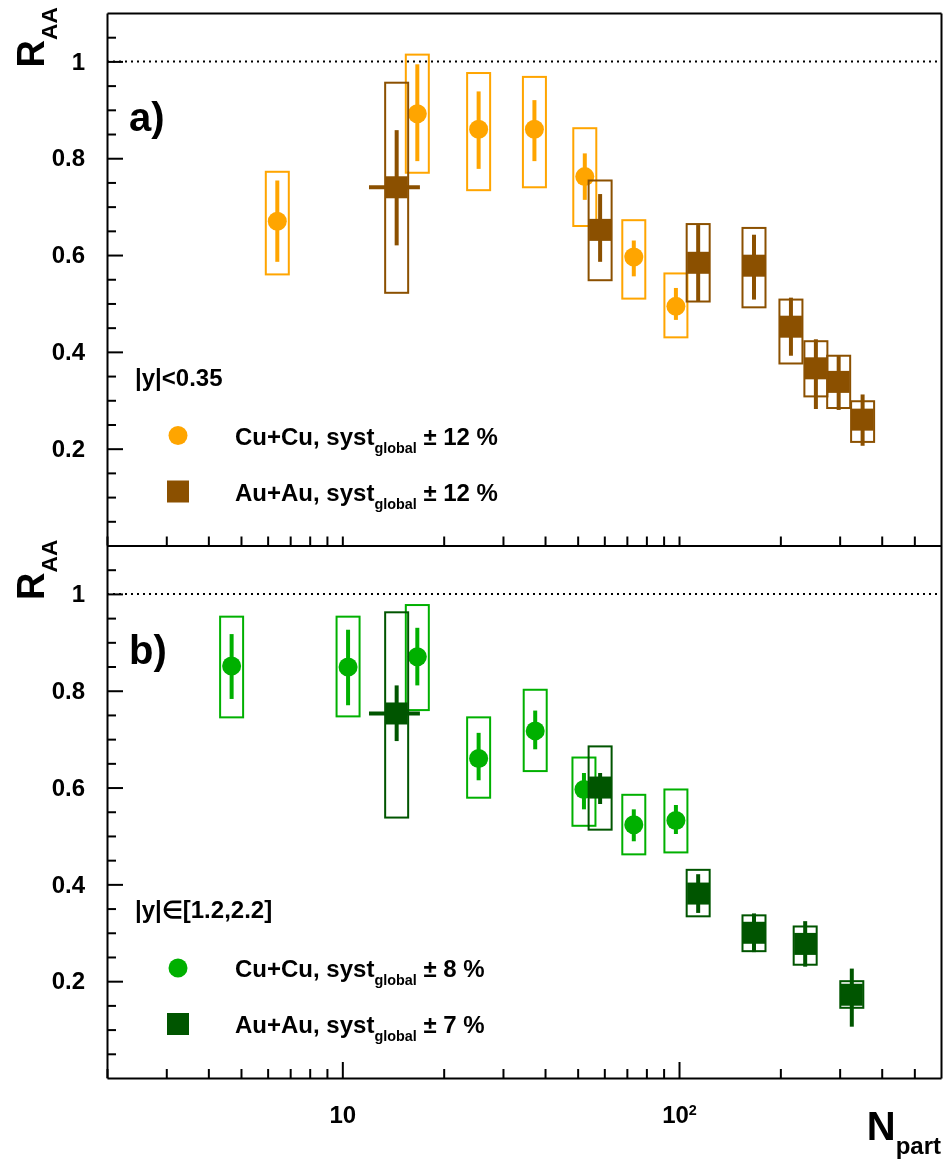 This screenshot has width=943, height=1164. Describe the element at coordinates (360, 971) in the screenshot. I see `legend-label: Cu+Cu, syst$_{global}$ ± 8 %` at that location.